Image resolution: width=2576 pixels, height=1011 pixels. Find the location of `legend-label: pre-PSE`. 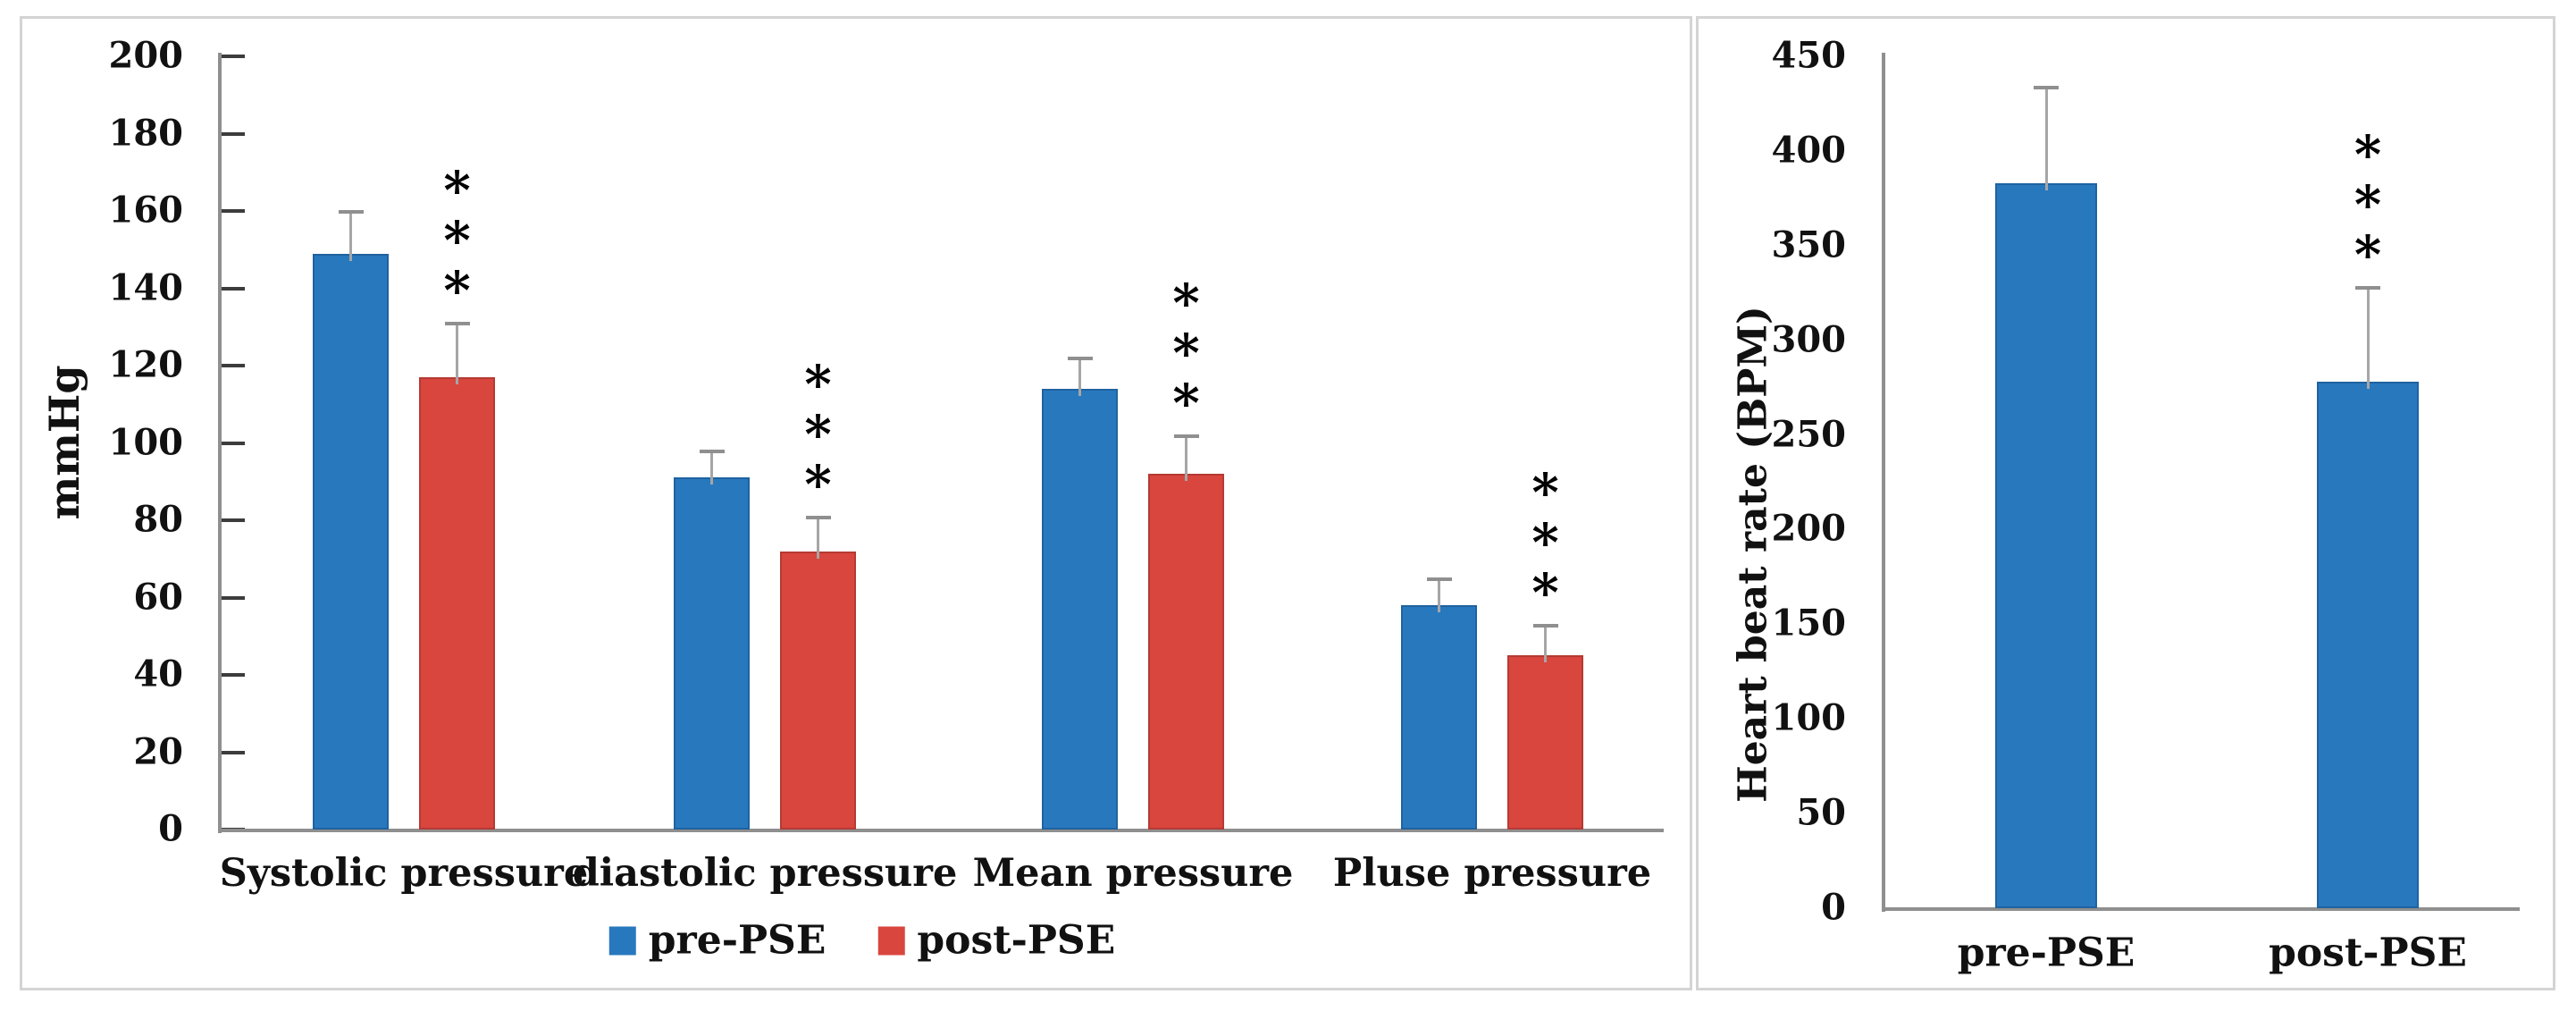

legend-label: pre-PSE is located at coordinates (737, 940).